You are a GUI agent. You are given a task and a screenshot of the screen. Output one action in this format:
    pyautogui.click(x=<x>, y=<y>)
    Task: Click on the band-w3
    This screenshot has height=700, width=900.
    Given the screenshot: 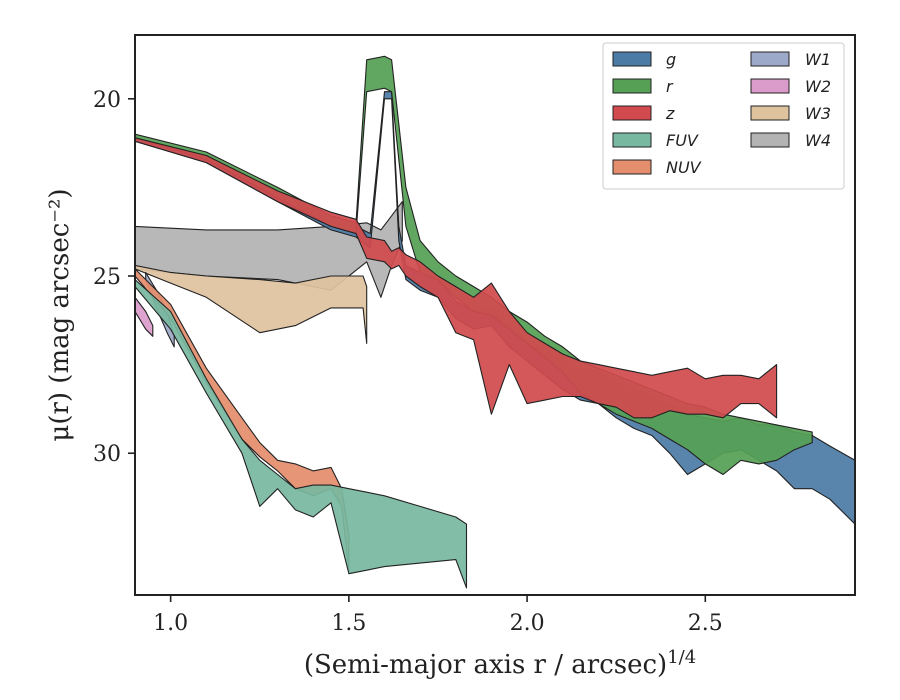 What is the action you would take?
    pyautogui.click(x=251, y=304)
    